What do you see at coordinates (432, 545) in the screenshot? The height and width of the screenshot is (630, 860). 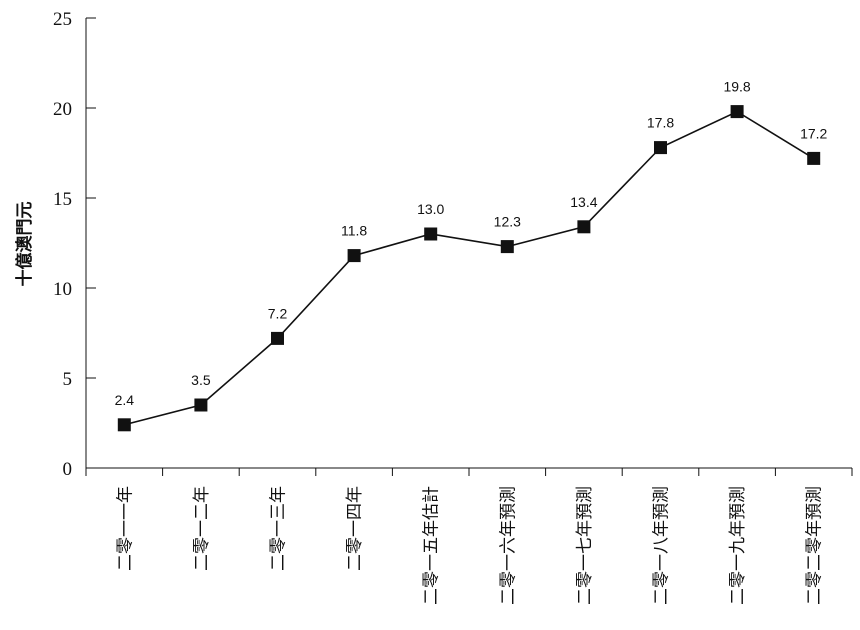 I see `category-label: 二零一五年估計` at bounding box center [432, 545].